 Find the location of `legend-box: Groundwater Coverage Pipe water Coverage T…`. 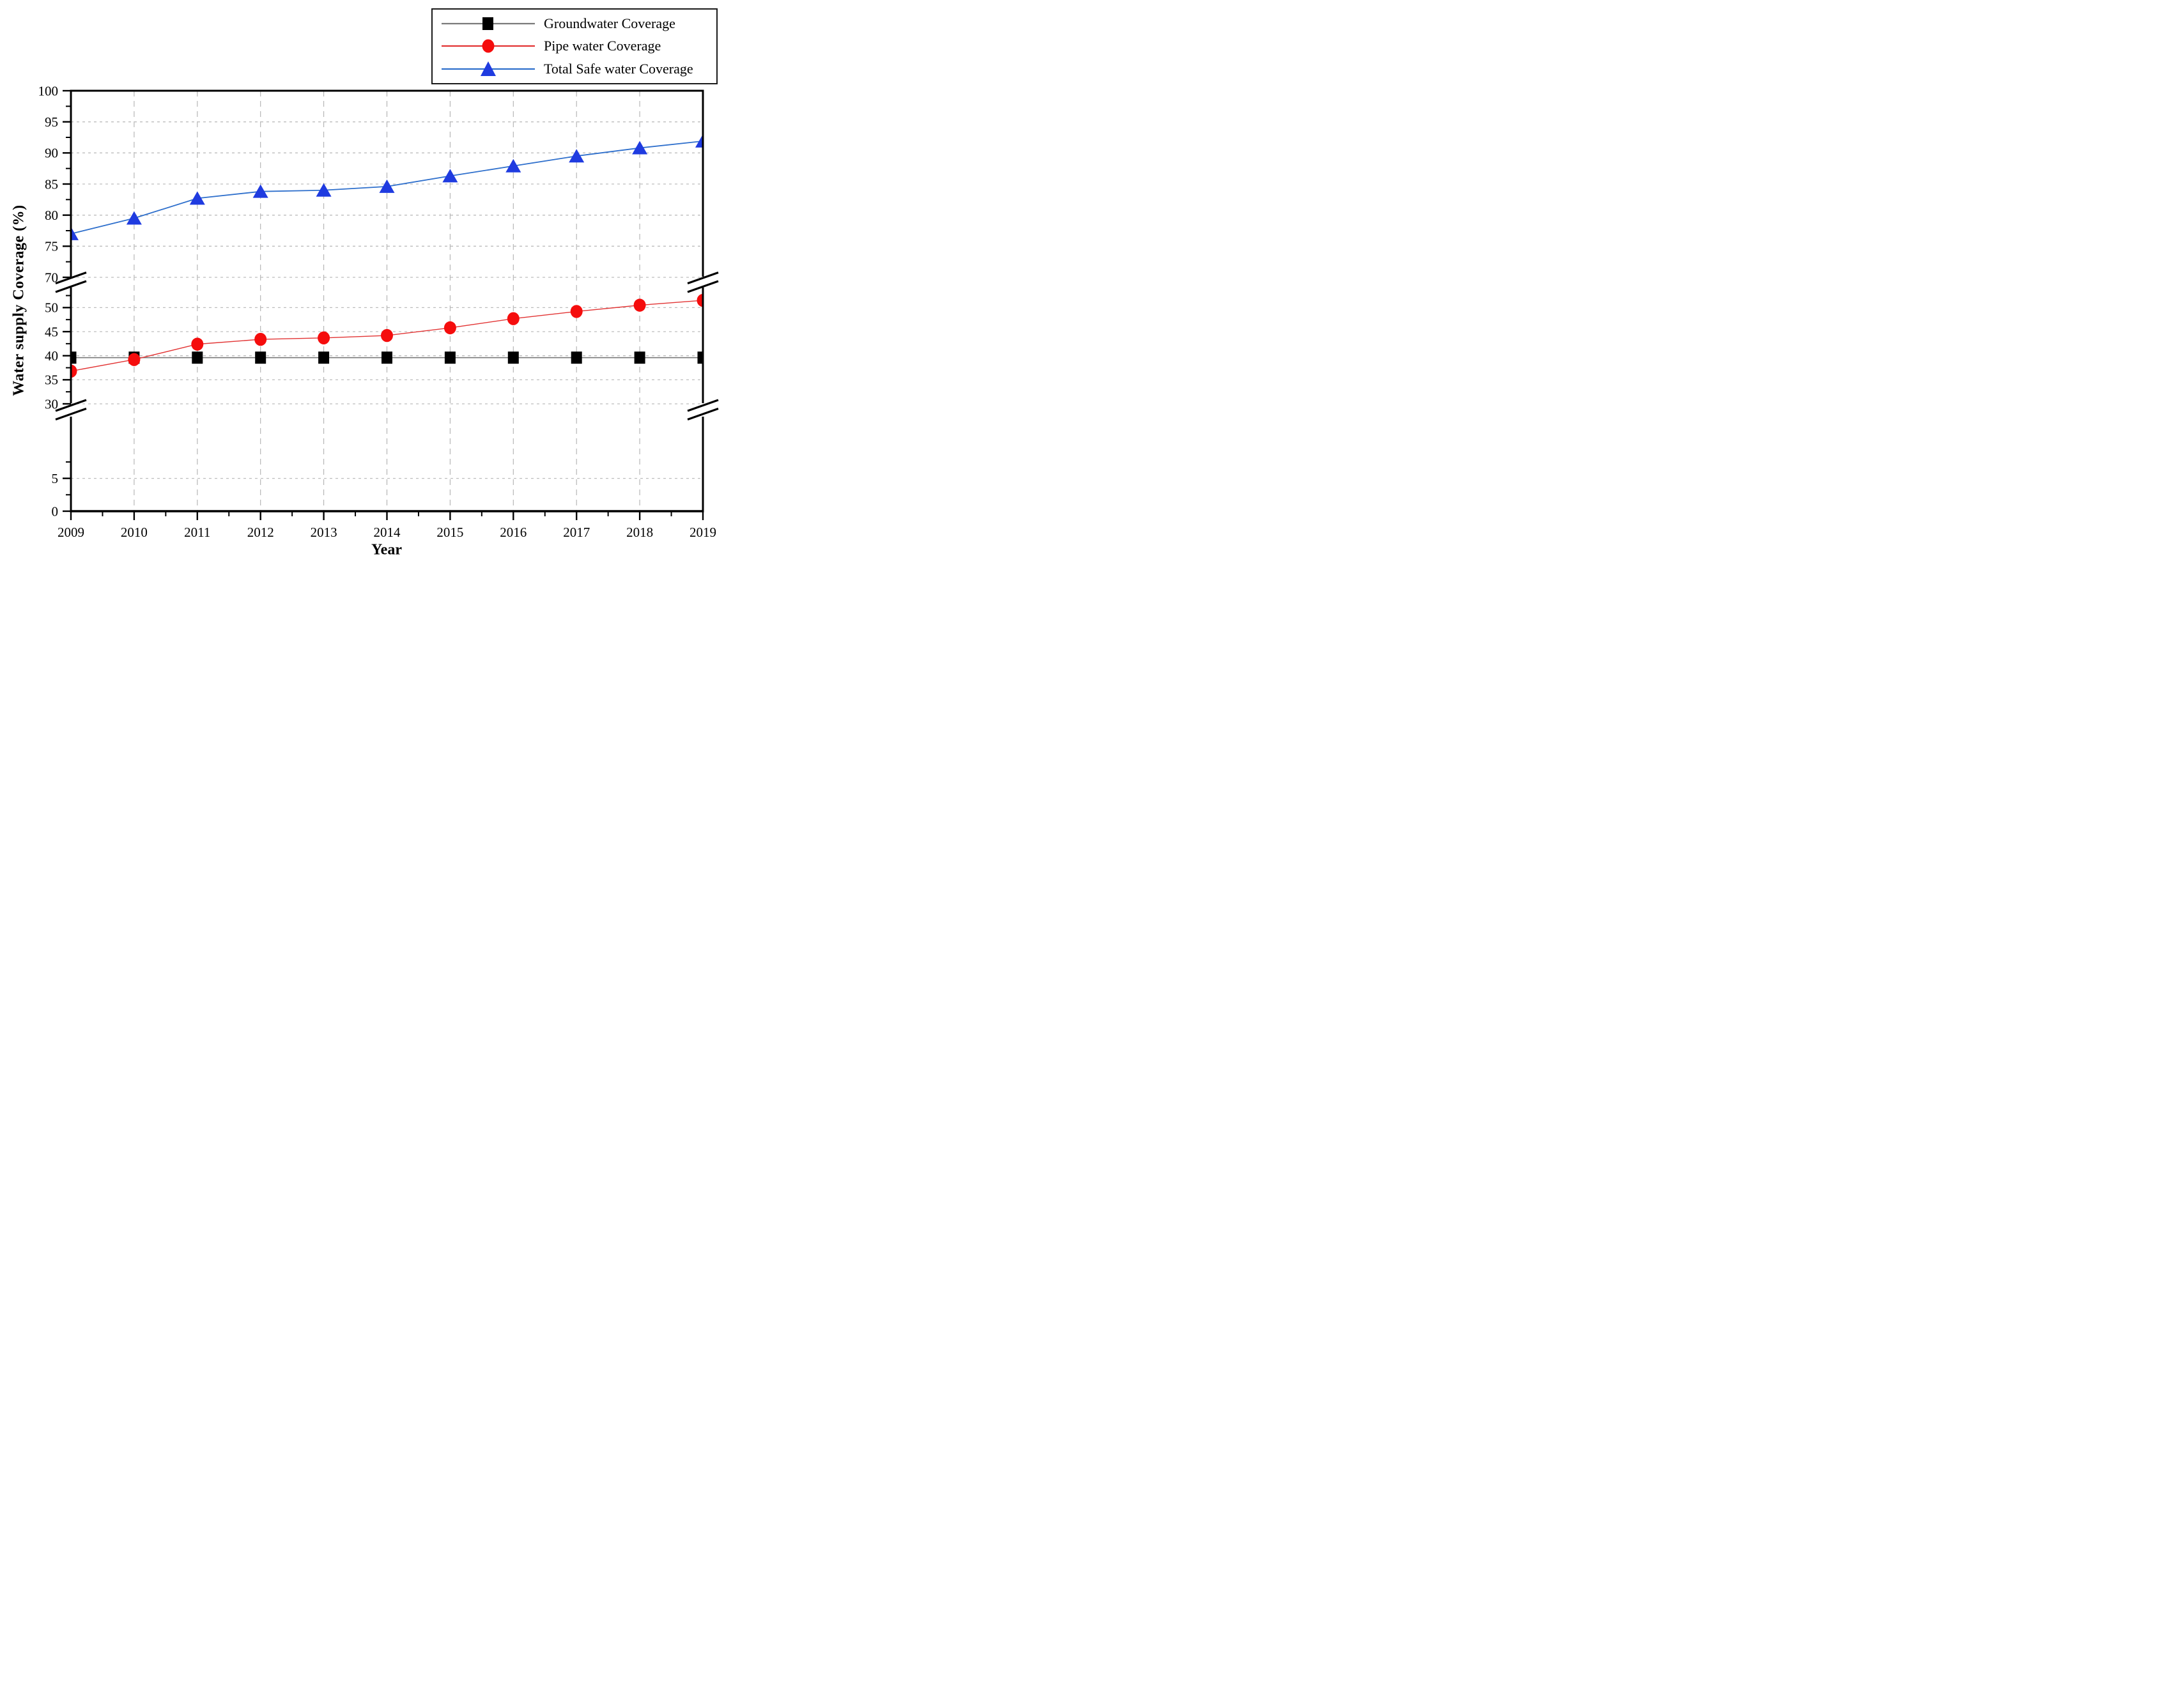

legend-box: Groundwater Coverage Pipe water Coverage T… is located at coordinates (574, 46).